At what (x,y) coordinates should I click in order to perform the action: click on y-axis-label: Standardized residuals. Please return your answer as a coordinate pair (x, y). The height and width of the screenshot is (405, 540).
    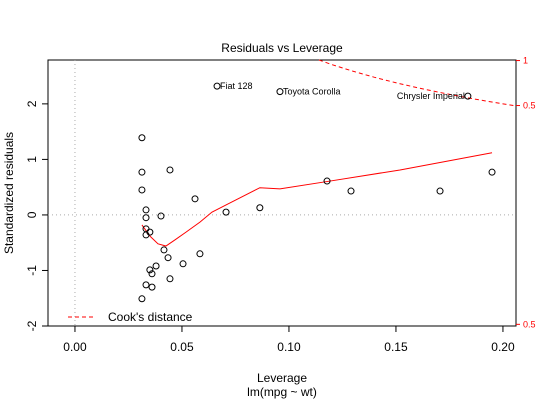
    Looking at the image, I should click on (9, 193).